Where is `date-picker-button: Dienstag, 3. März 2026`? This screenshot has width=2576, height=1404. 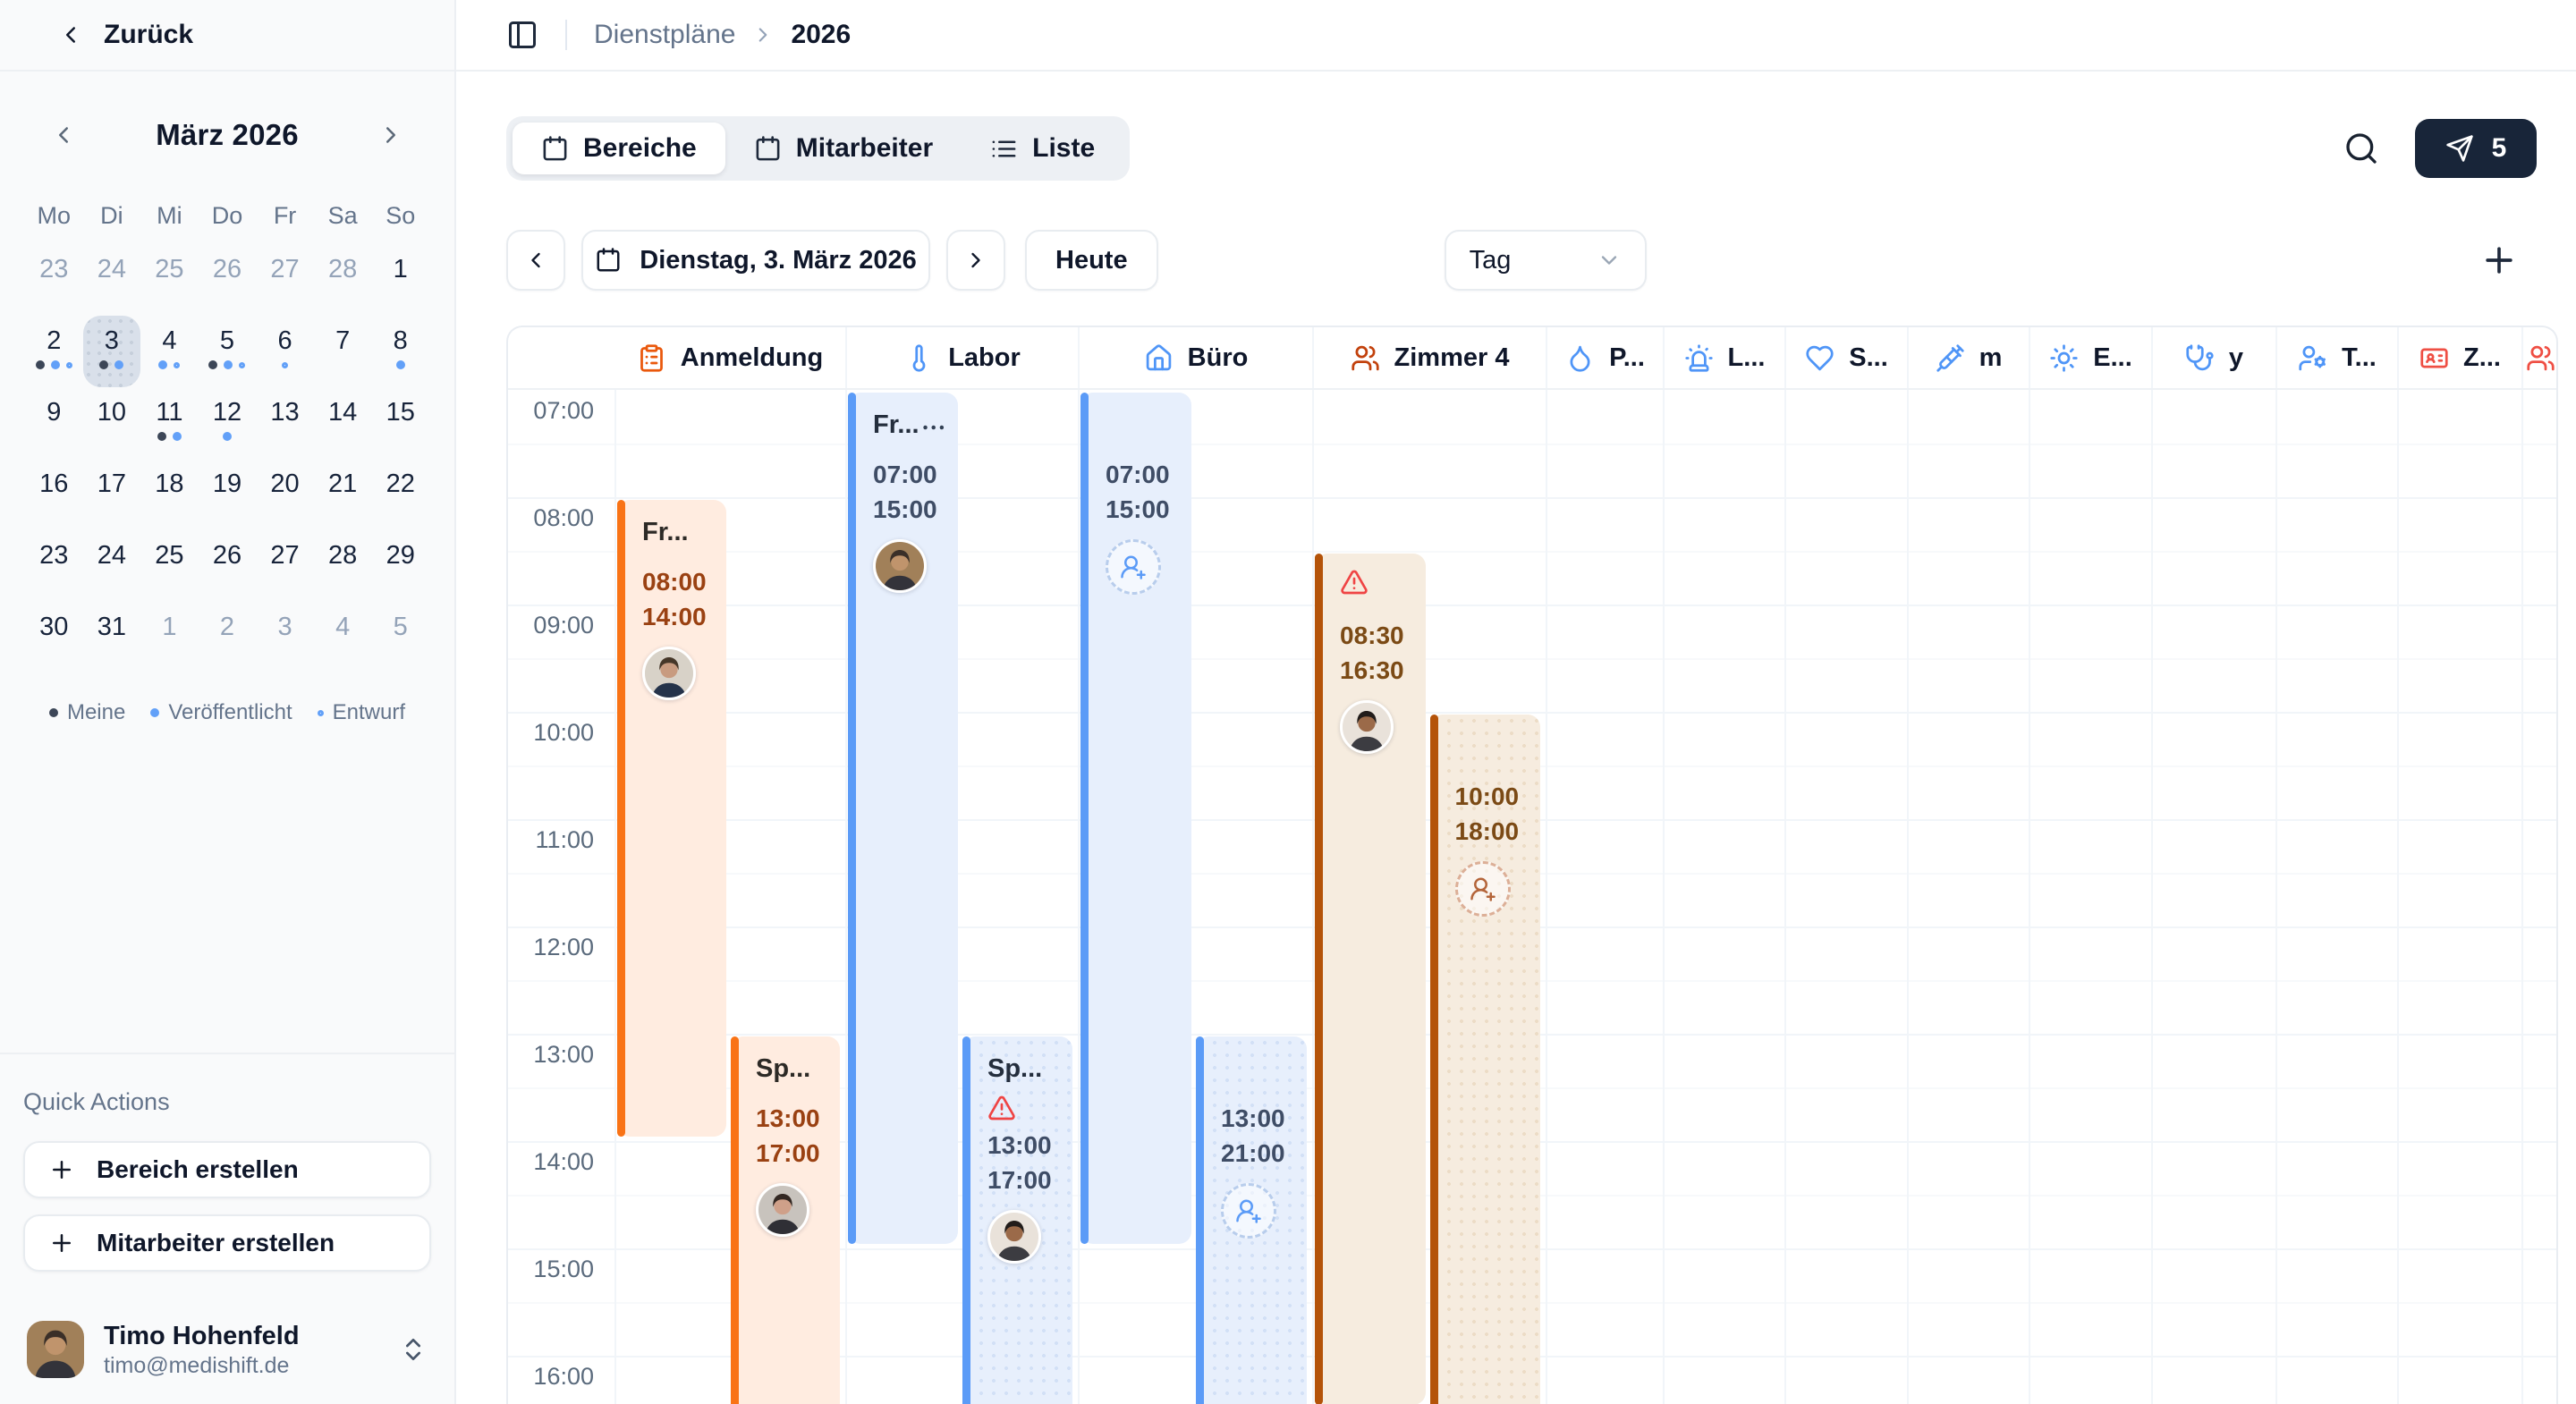
date-picker-button: Dienstag, 3. März 2026 is located at coordinates (755, 260).